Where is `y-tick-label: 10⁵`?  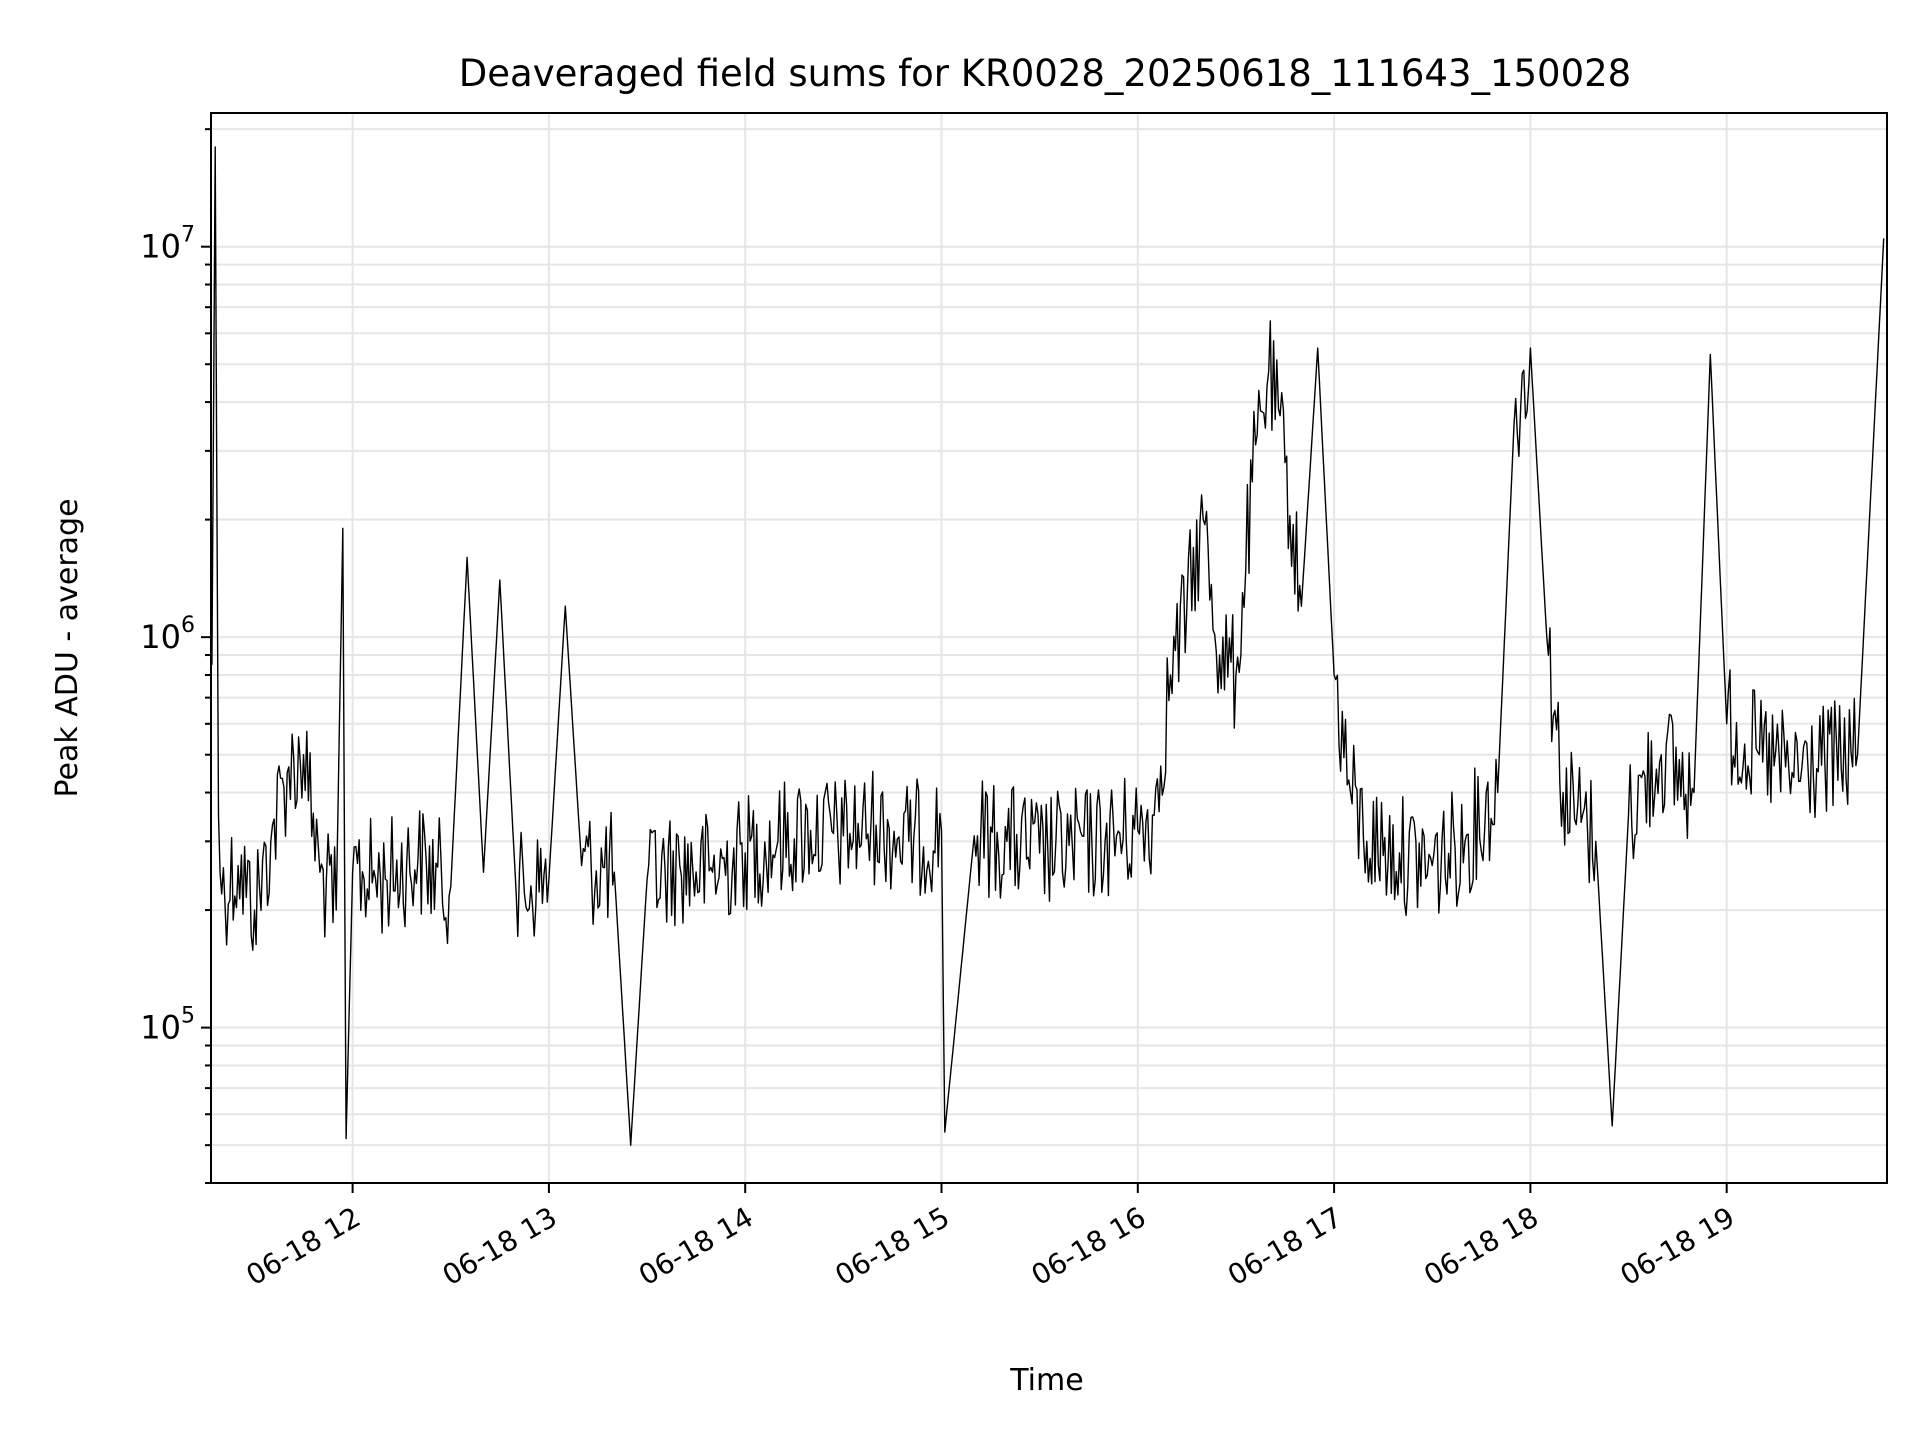
y-tick-label: 10⁵ is located at coordinates (167, 1025).